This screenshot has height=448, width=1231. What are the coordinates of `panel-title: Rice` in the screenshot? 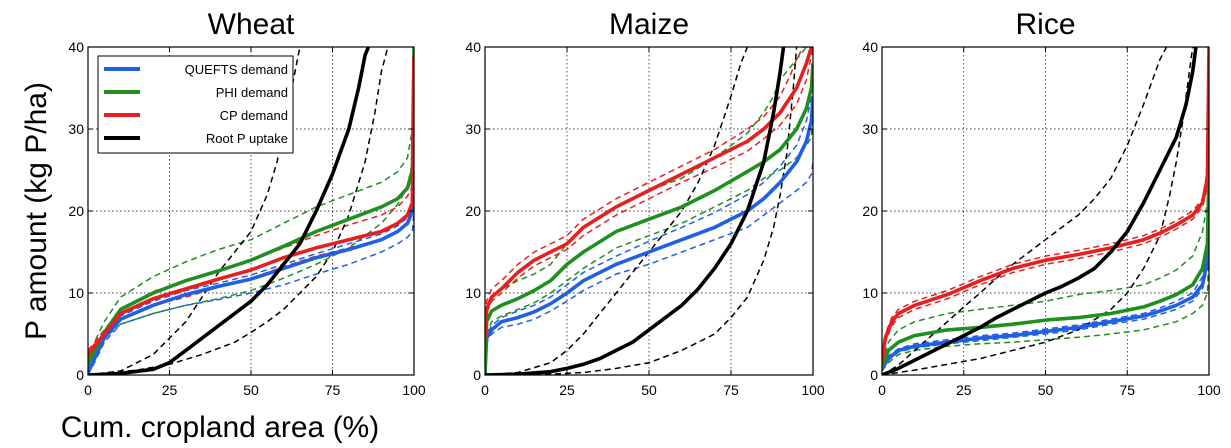 It's located at (1045, 24).